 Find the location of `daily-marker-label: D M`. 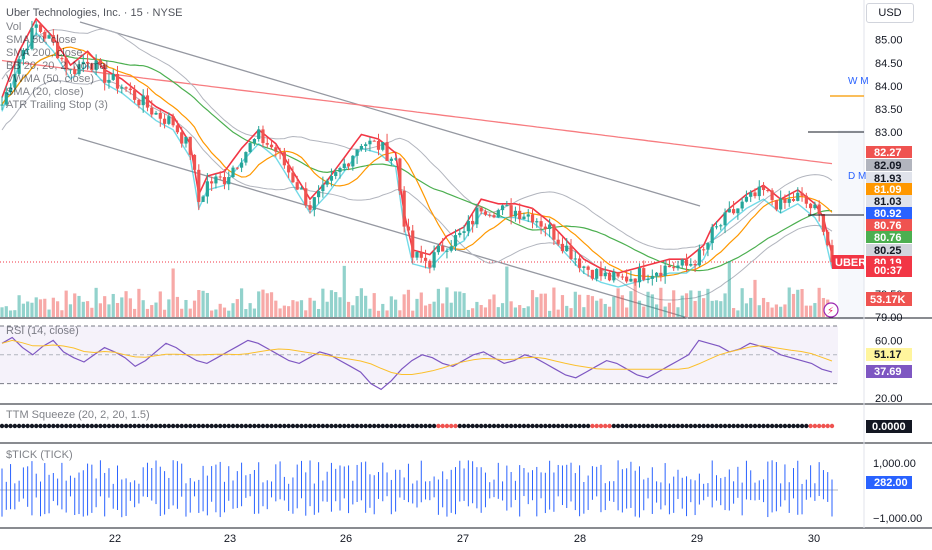

daily-marker-label: D M is located at coordinates (857, 176).